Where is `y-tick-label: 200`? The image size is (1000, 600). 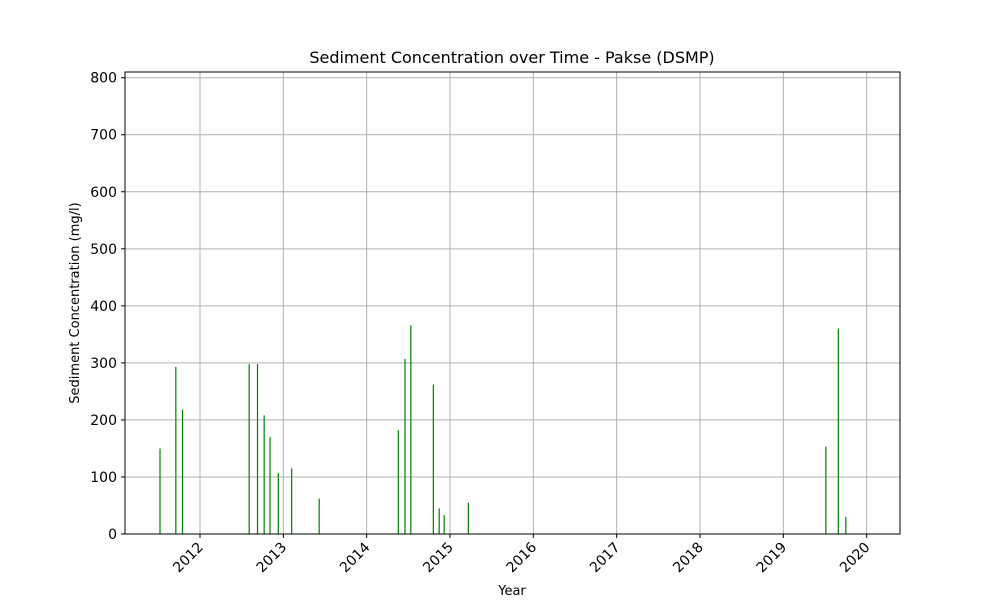 y-tick-label: 200 is located at coordinates (103, 421).